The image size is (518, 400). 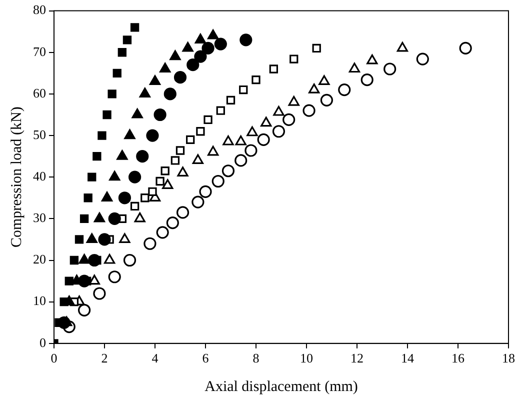 I want to click on y-tick-label: 60, so click(x=39, y=92).